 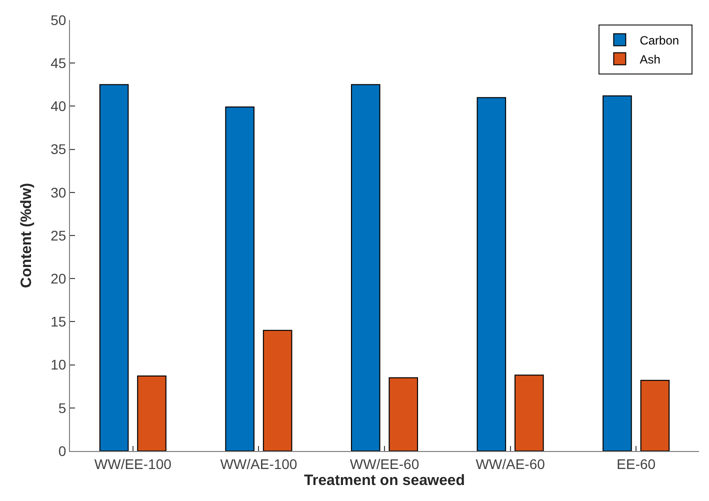 I want to click on y-tick-label: 35, so click(x=58, y=149).